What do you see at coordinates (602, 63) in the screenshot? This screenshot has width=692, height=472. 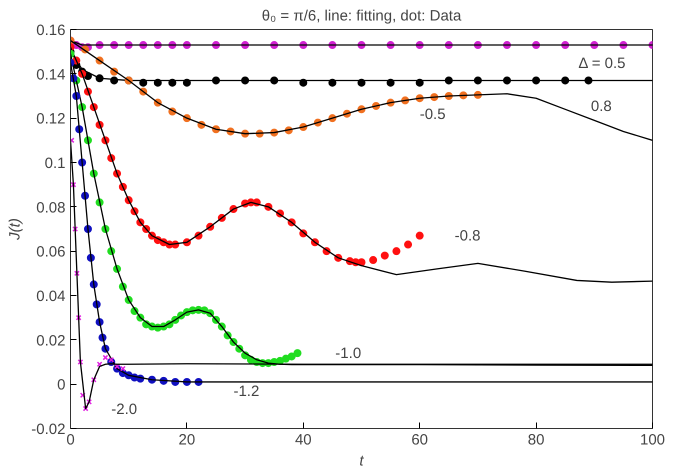 I see `annotation: Δ = 0.5` at bounding box center [602, 63].